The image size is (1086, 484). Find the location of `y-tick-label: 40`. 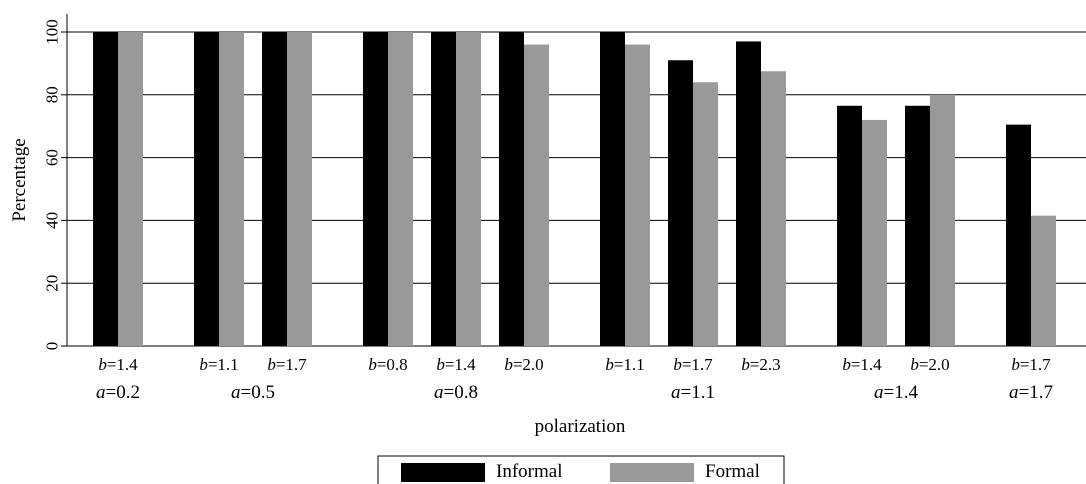

y-tick-label: 40 is located at coordinates (52, 220).